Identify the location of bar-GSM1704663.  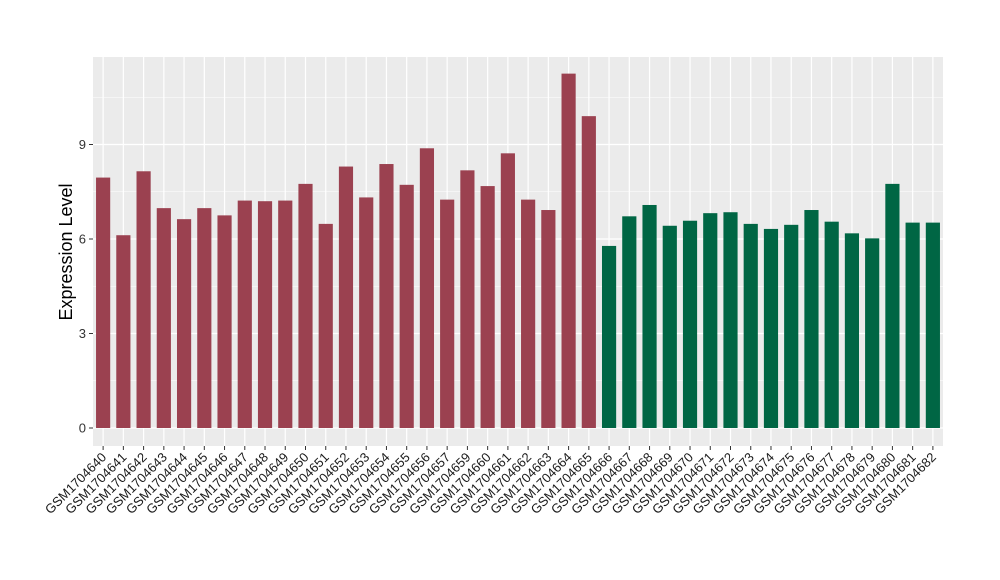
(548, 319).